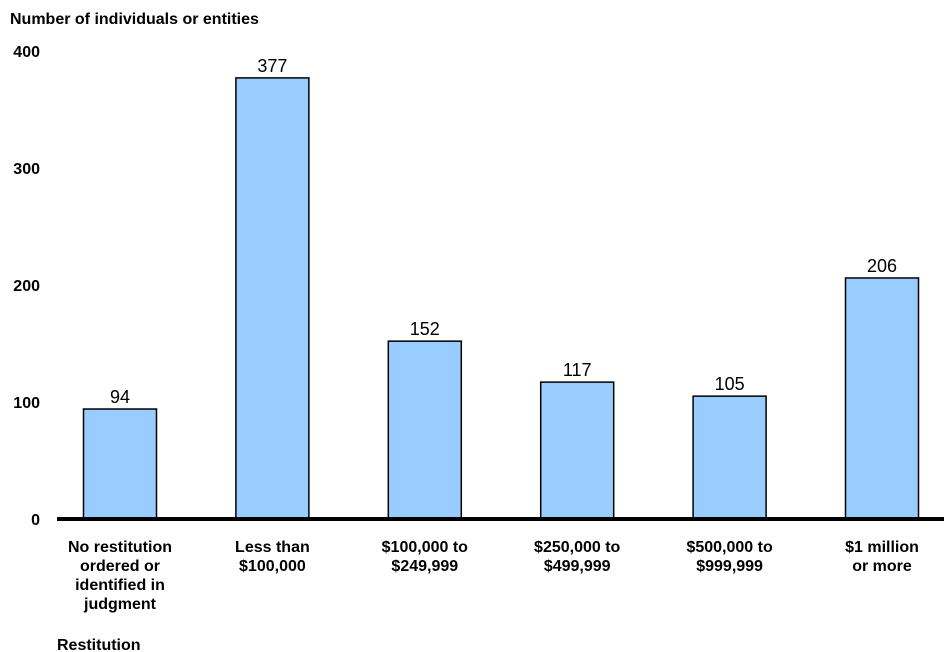 The image size is (951, 652). Describe the element at coordinates (729, 566) in the screenshot. I see `x-category-line: $999,999` at that location.